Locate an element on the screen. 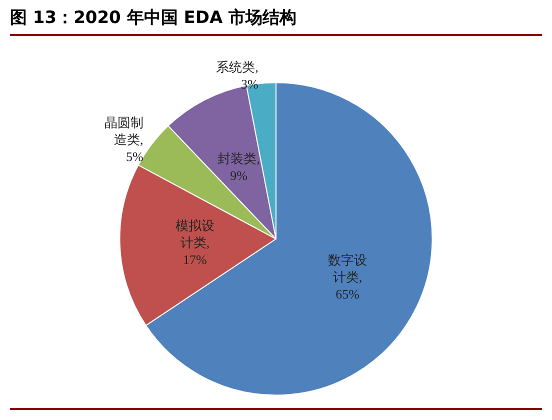 The height and width of the screenshot is (420, 552). slice-label: 数字设计类, 65% is located at coordinates (348, 277).